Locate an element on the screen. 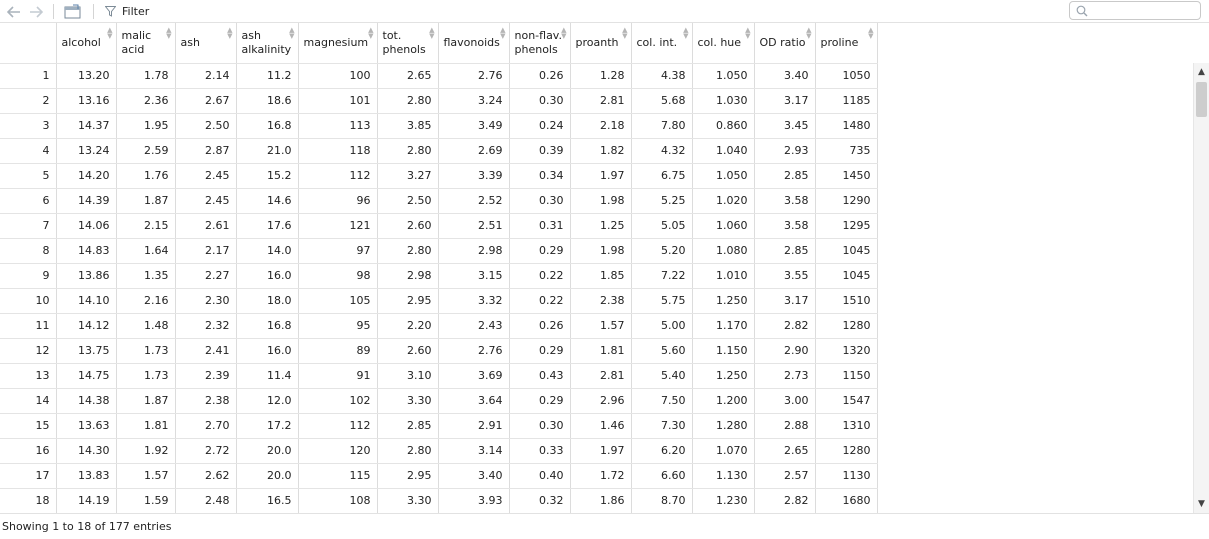  table-cell: 2.43 is located at coordinates (474, 326).